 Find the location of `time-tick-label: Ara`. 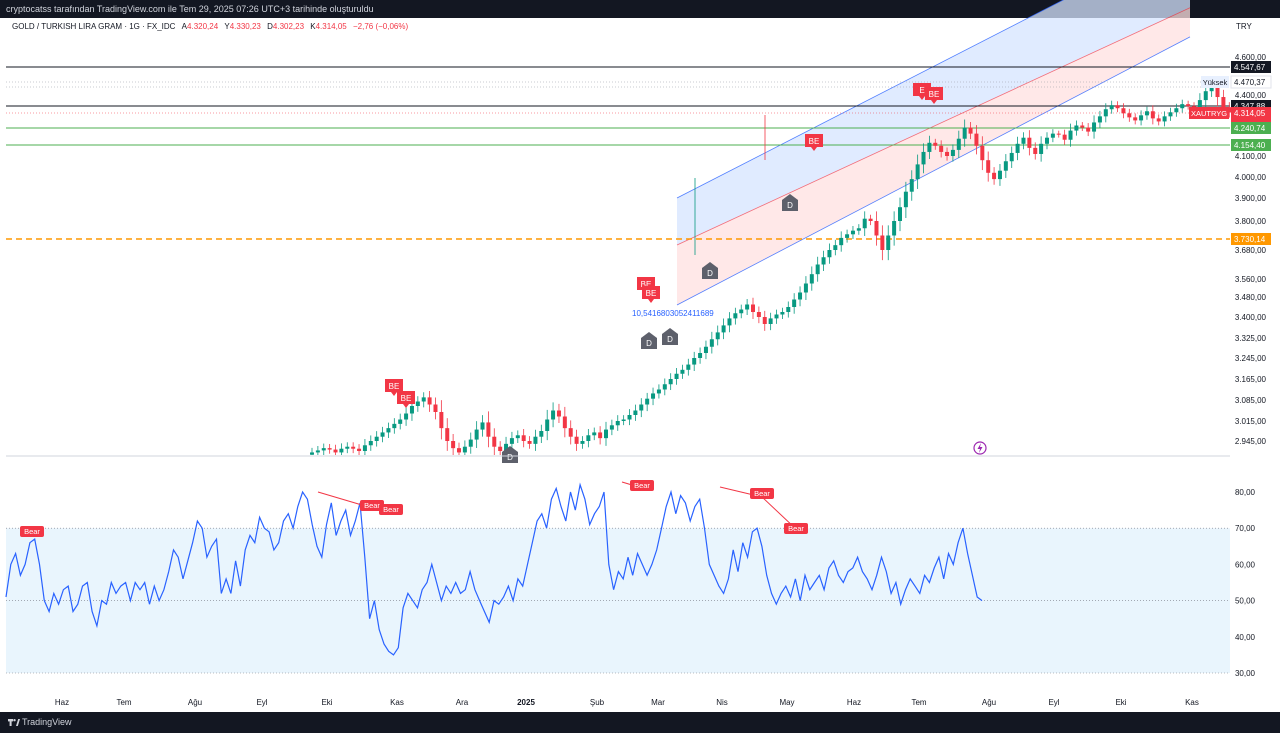

time-tick-label: Ara is located at coordinates (462, 702).